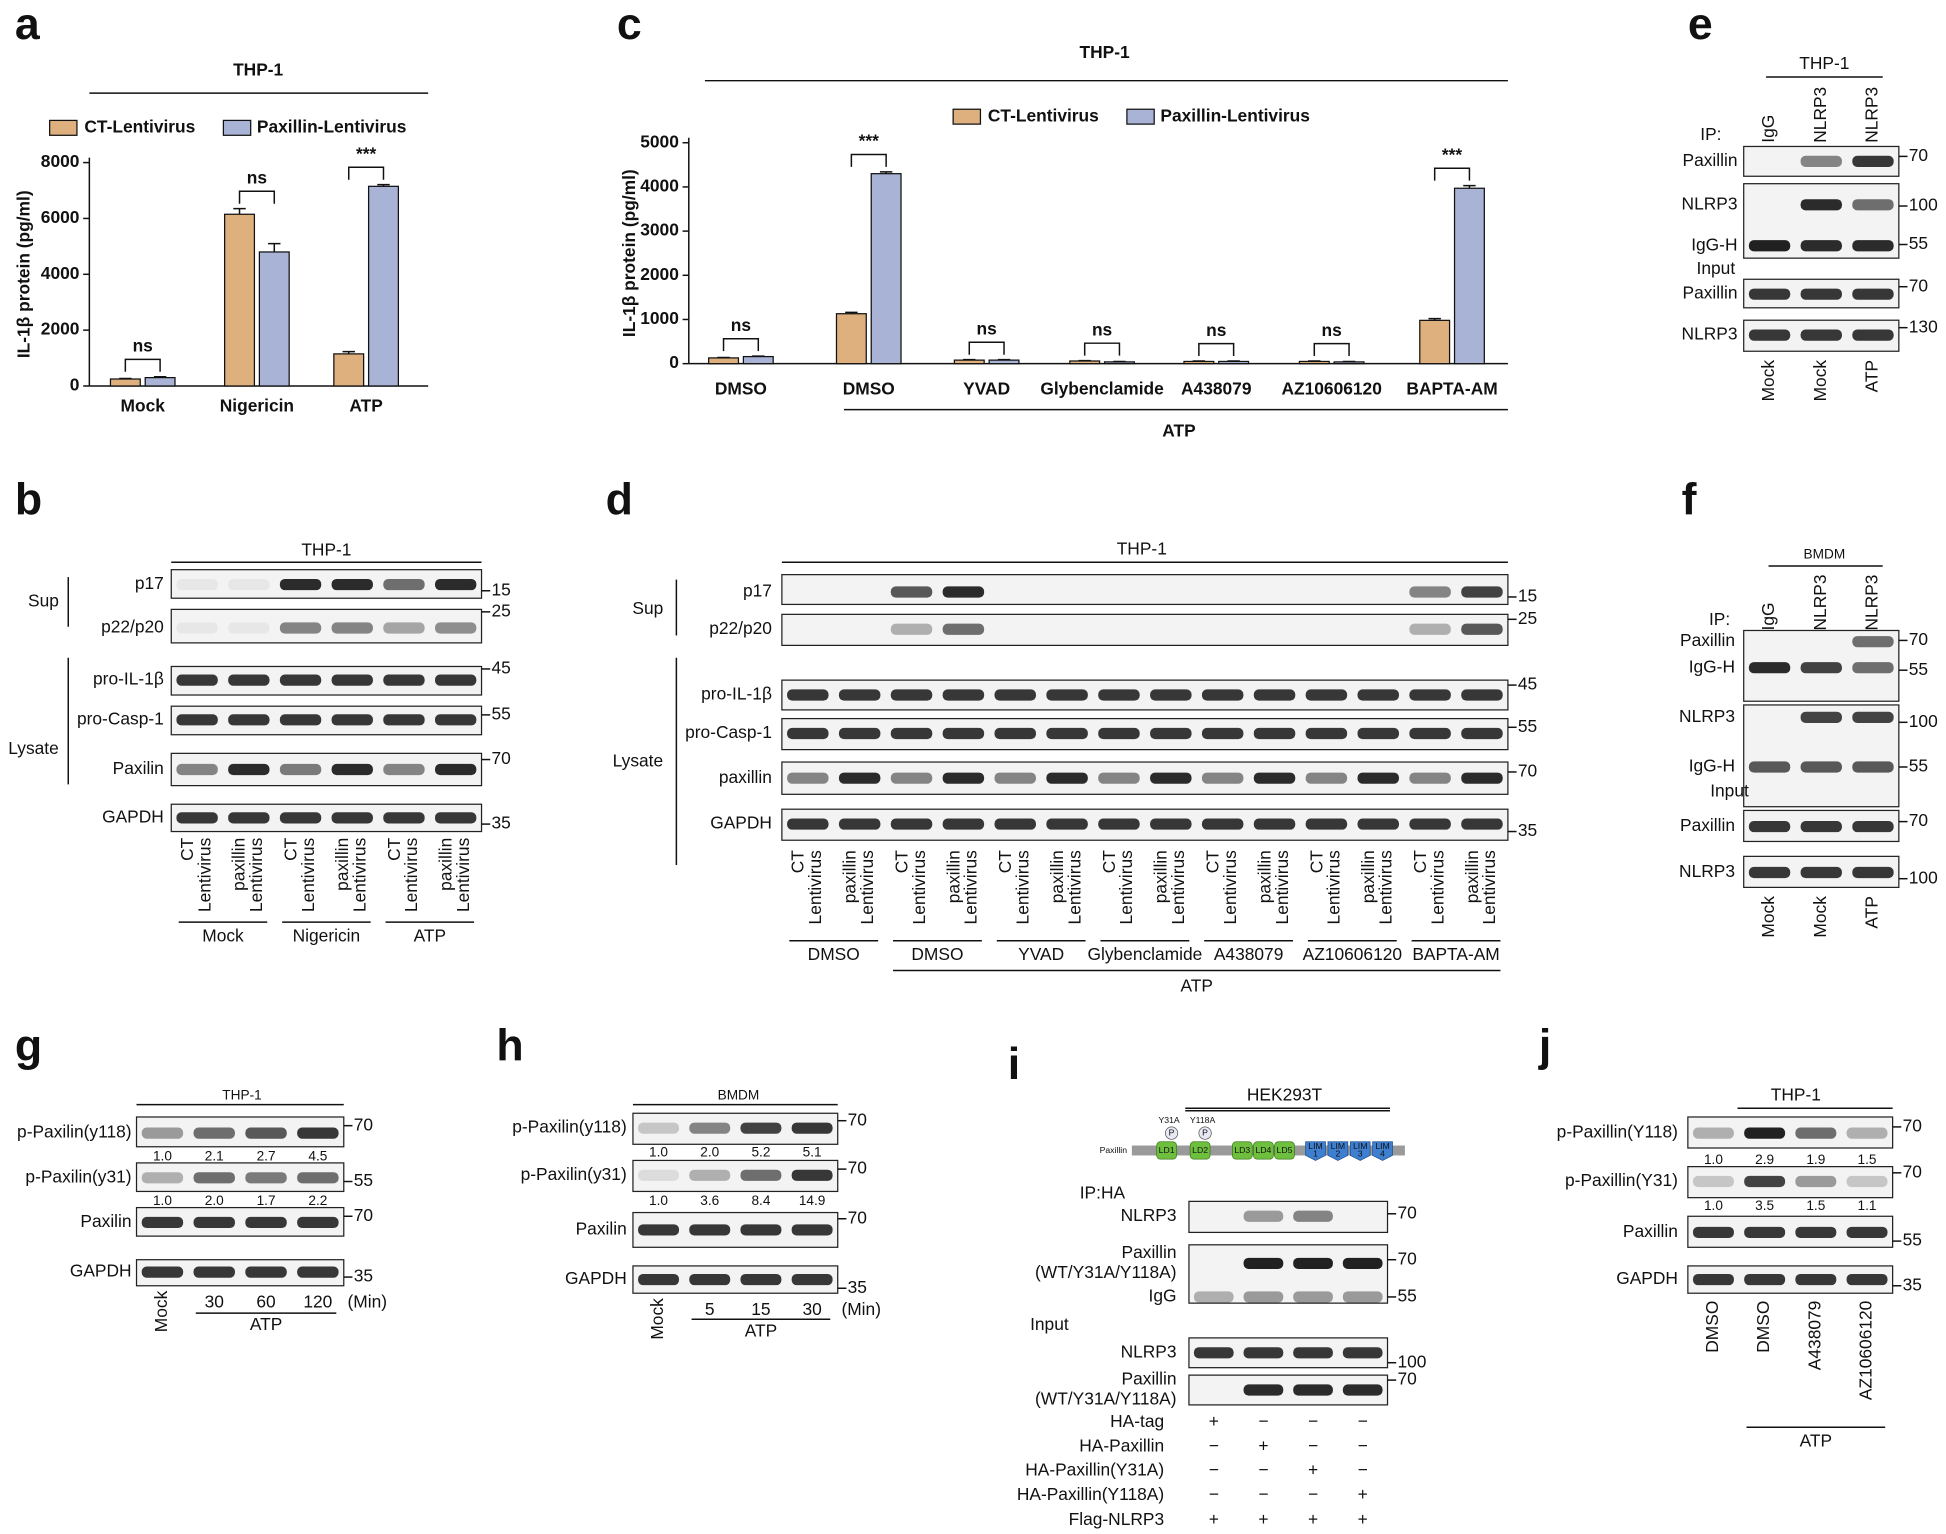 This screenshot has height=1534, width=1946. Describe the element at coordinates (1104, 52) in the screenshot. I see `chart-title: THP-1` at that location.